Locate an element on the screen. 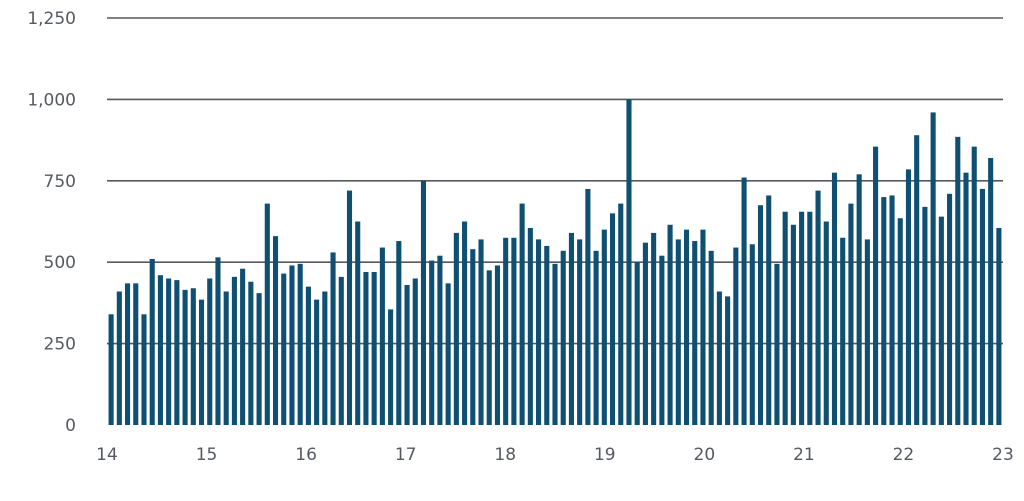  x-tick-label-15: 15 is located at coordinates (207, 455).